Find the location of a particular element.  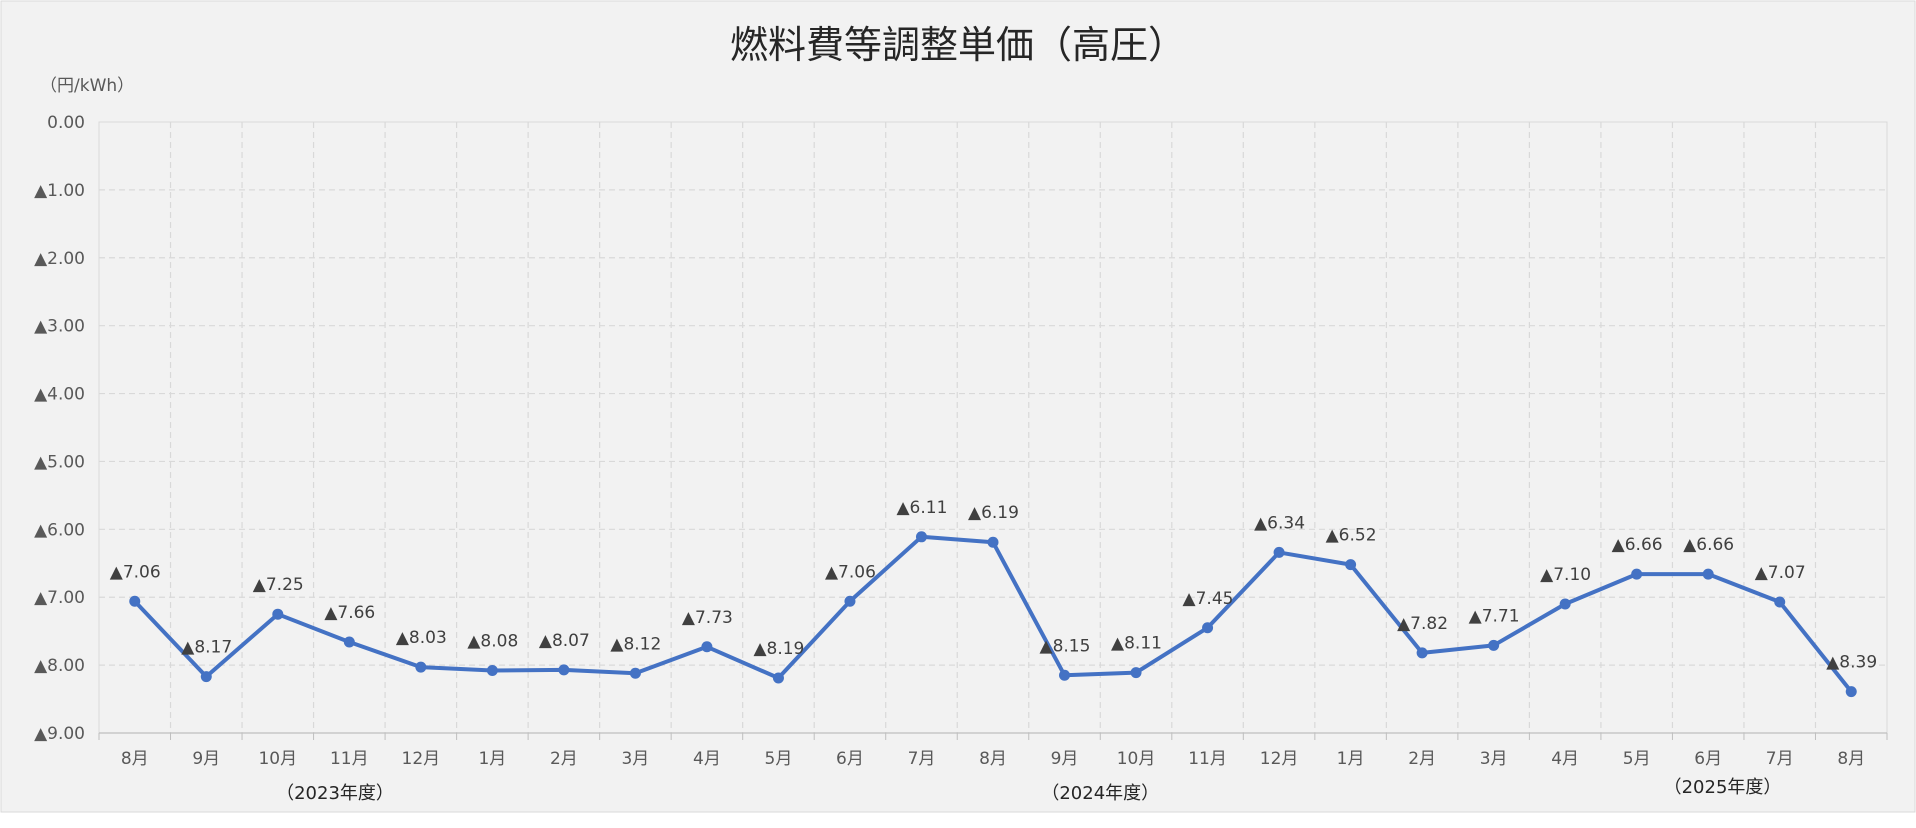

data-label: ▲8.12 is located at coordinates (635, 644).